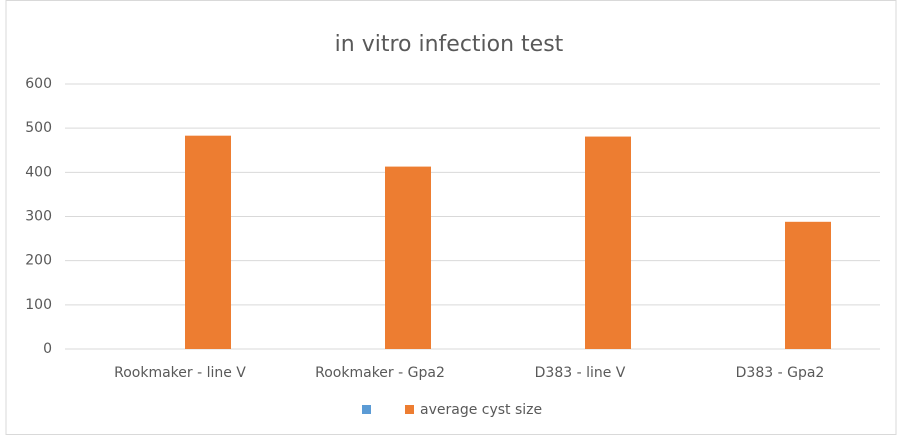 The width and height of the screenshot is (897, 436). I want to click on y-tick-label: 600, so click(38, 84).